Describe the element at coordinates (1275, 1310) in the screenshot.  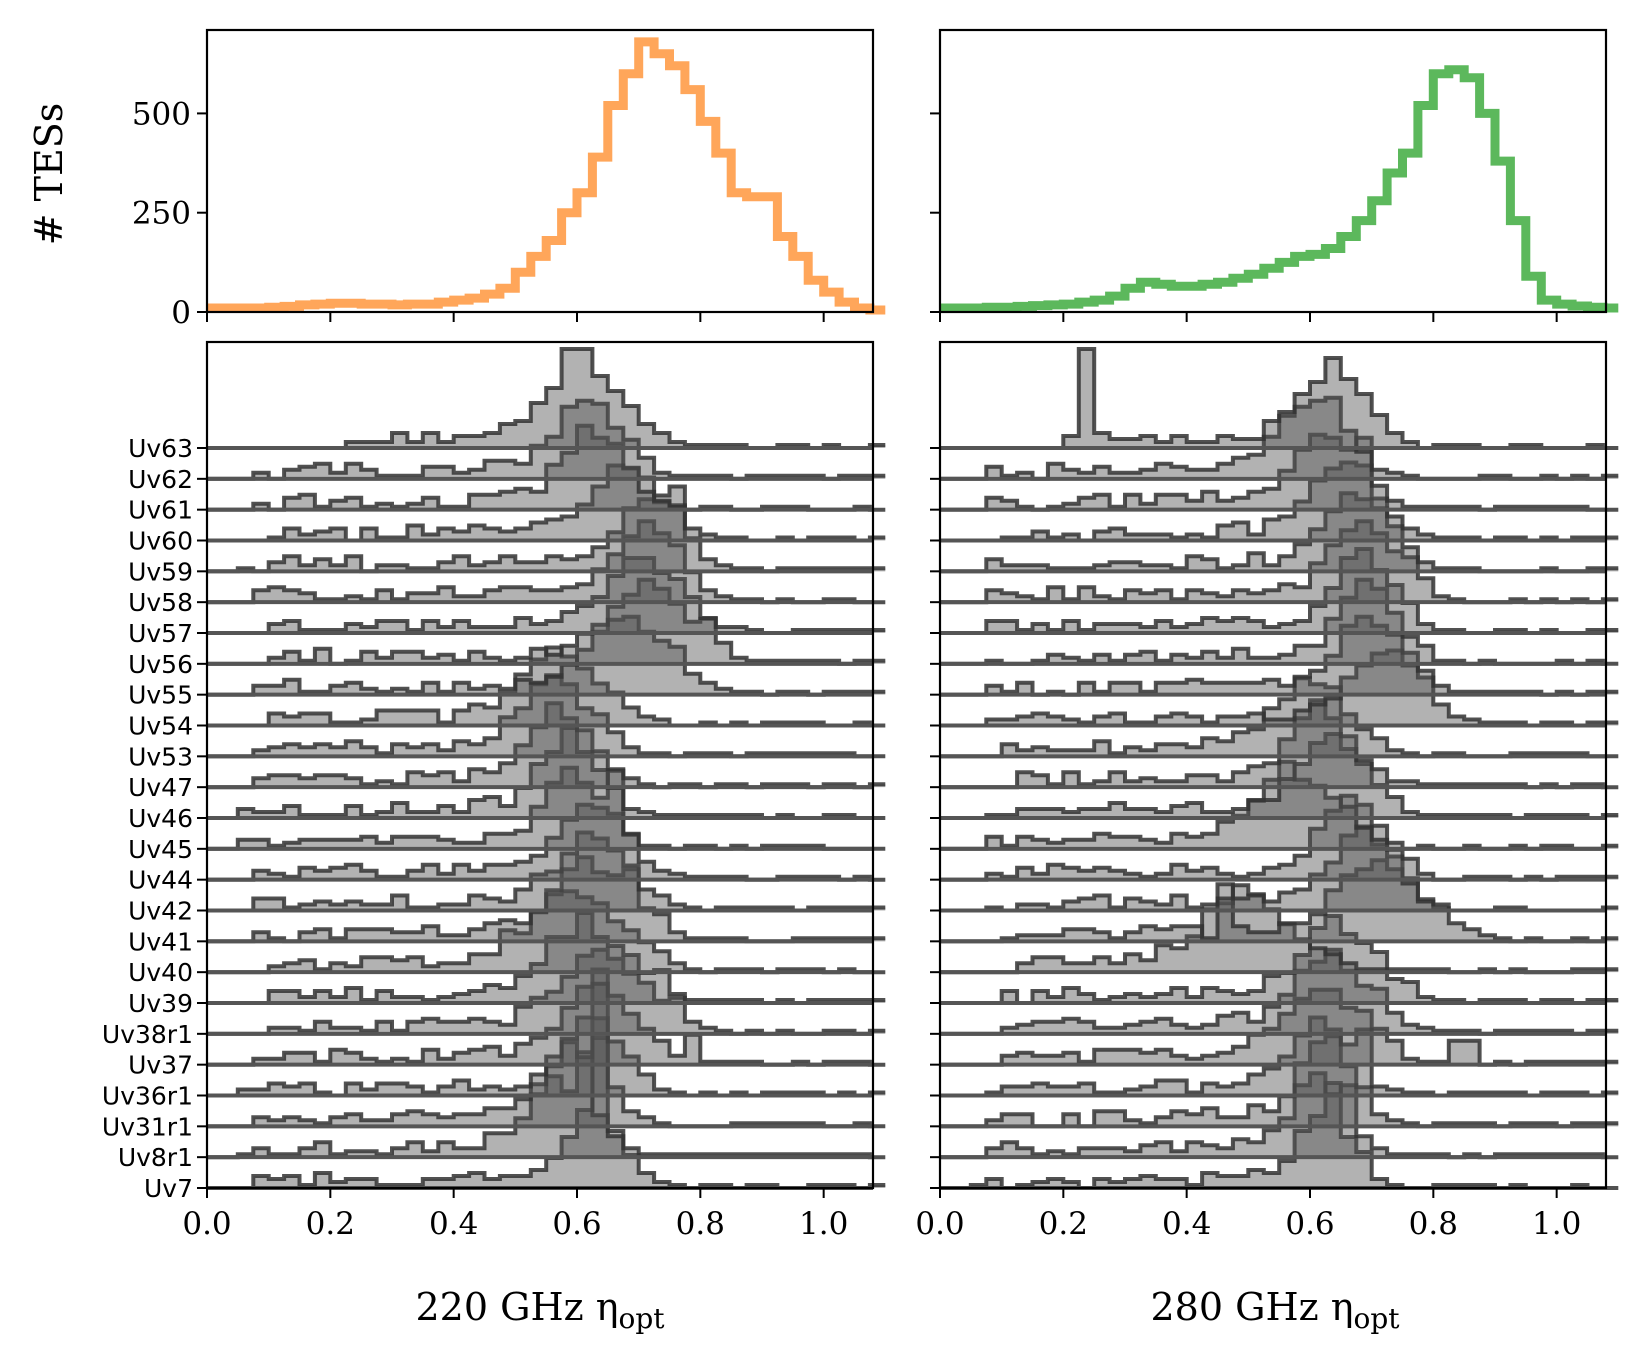
I see `x-axis-label-280: 280 GHz ηopt` at that location.